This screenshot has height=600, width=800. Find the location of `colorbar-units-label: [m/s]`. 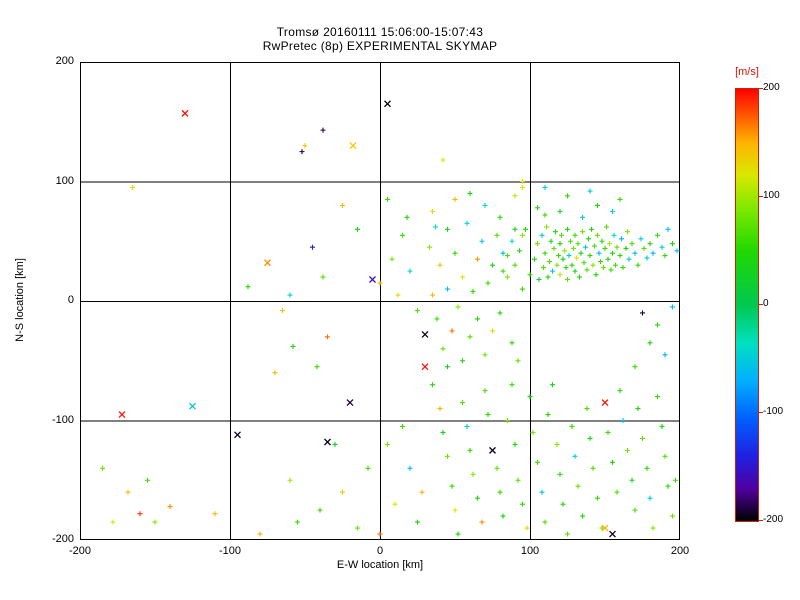

colorbar-units-label: [m/s] is located at coordinates (747, 72).